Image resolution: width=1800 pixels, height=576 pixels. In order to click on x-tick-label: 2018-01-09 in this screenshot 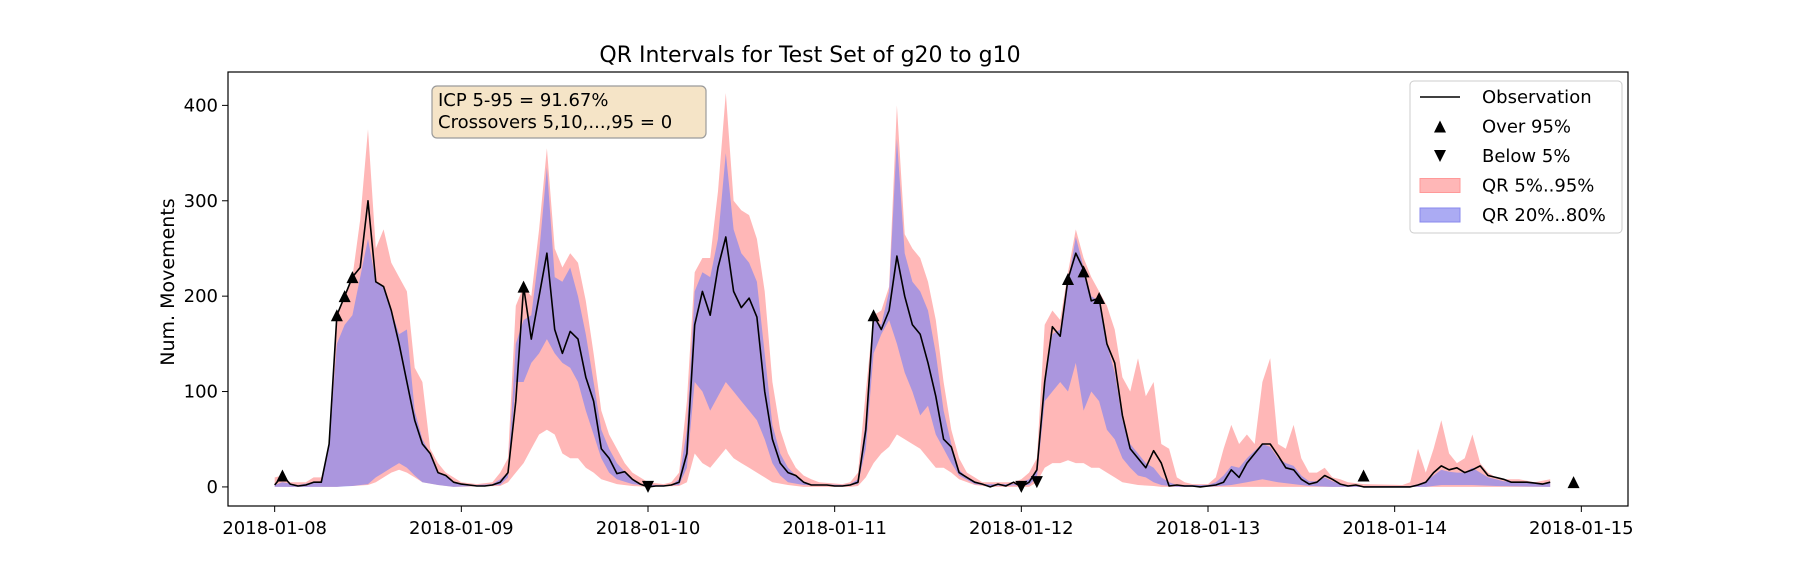, I will do `click(461, 528)`.